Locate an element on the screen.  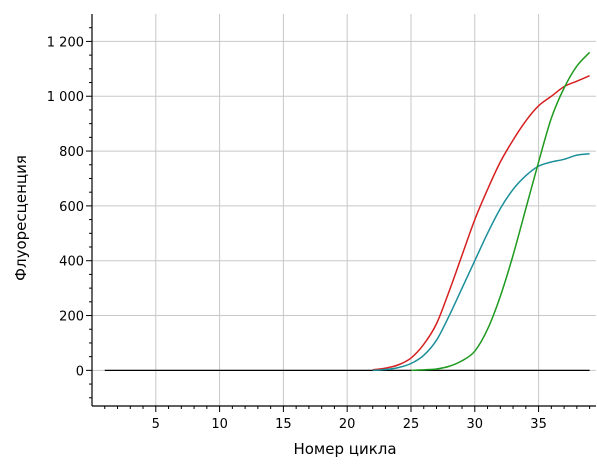
x-tick-label: 15 is located at coordinates (283, 424).